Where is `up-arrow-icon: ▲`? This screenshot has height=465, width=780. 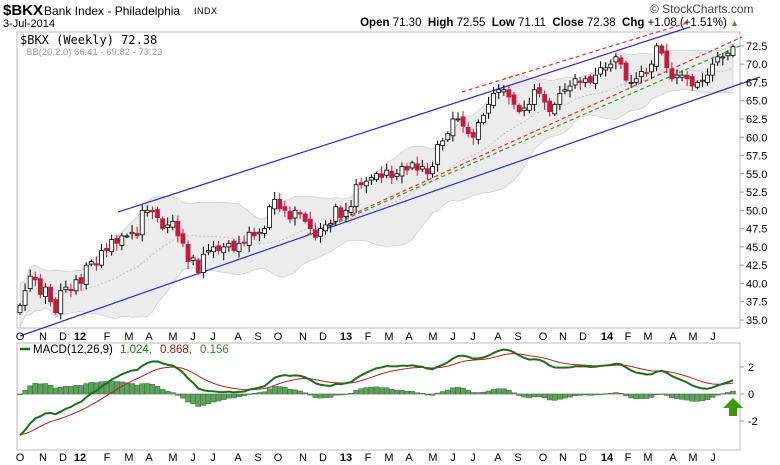
up-arrow-icon: ▲ is located at coordinates (734, 23).